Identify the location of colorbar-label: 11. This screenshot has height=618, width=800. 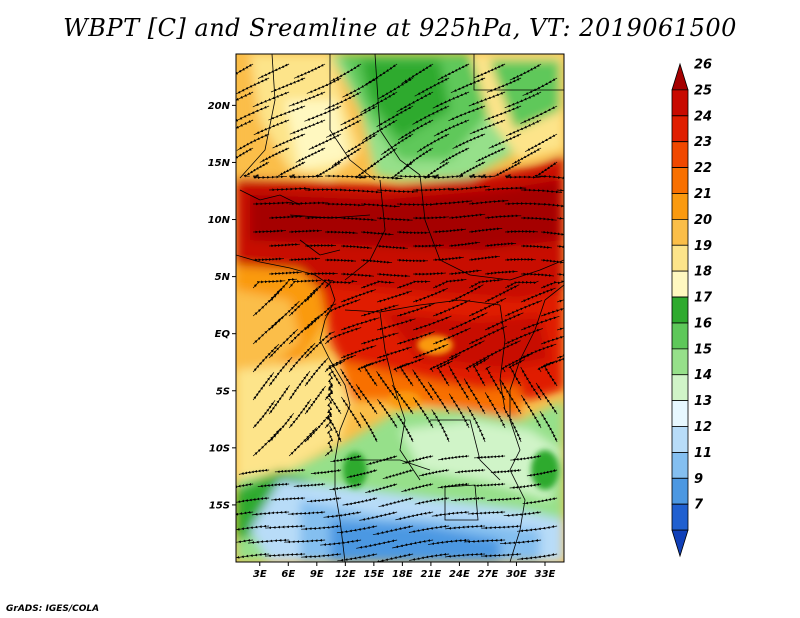
(703, 453).